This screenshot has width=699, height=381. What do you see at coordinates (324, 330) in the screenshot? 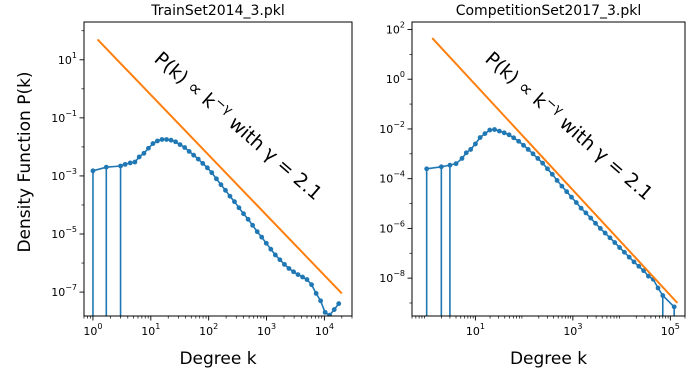
I see `x-tick-label: 10⁴` at bounding box center [324, 330].